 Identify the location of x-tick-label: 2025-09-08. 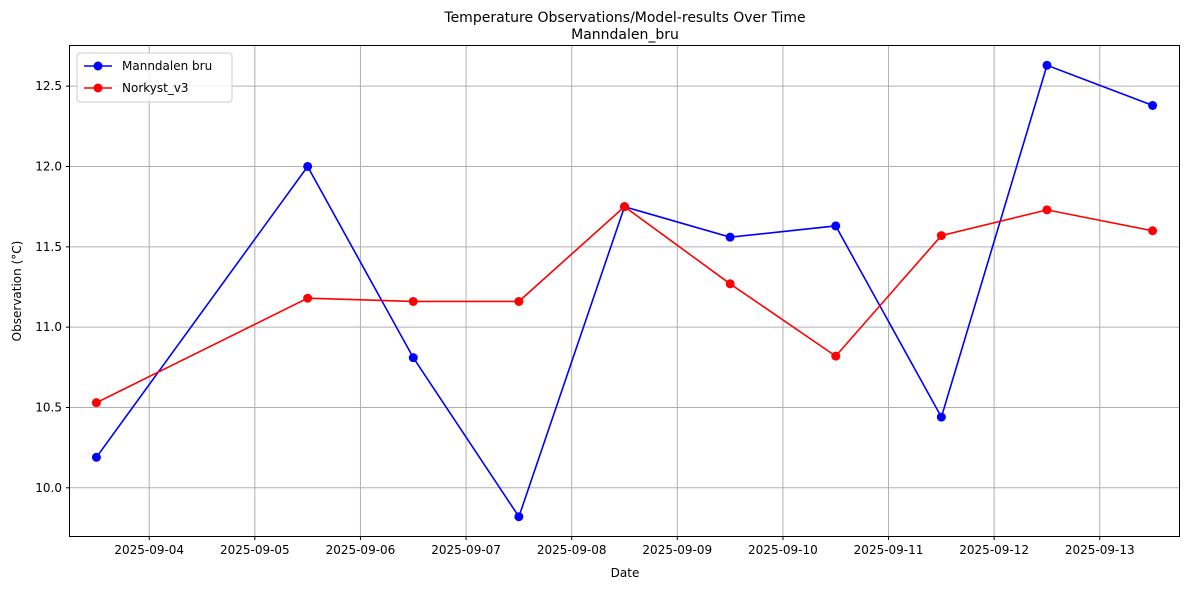
(572, 550).